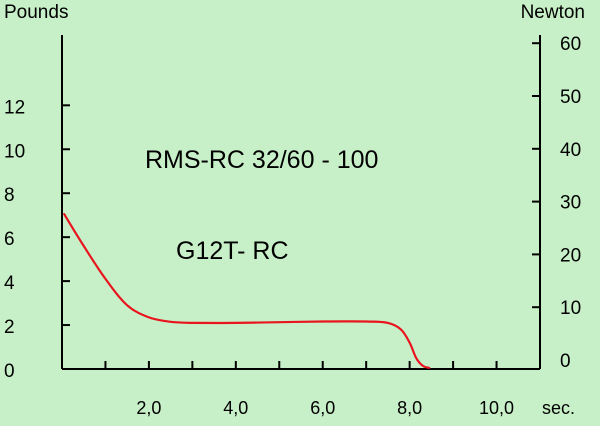  What do you see at coordinates (570, 255) in the screenshot?
I see `right-tick-label: 20` at bounding box center [570, 255].